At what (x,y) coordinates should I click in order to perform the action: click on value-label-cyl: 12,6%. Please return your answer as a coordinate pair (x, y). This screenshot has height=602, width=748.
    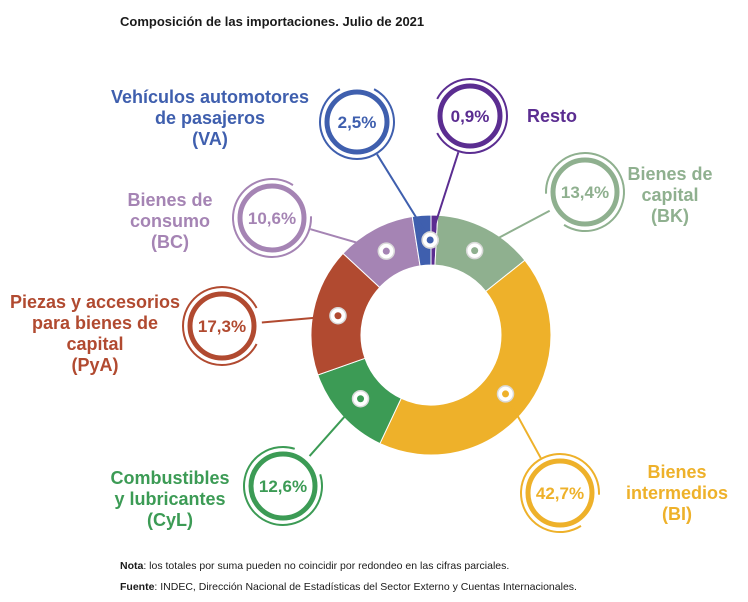
    Looking at the image, I should click on (283, 486).